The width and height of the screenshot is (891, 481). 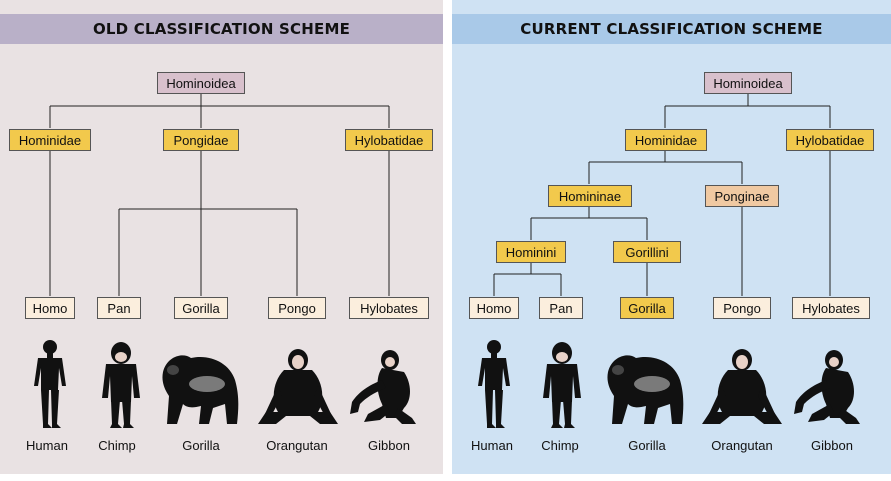 What do you see at coordinates (201, 140) in the screenshot?
I see `node-pongidae: Pongidae` at bounding box center [201, 140].